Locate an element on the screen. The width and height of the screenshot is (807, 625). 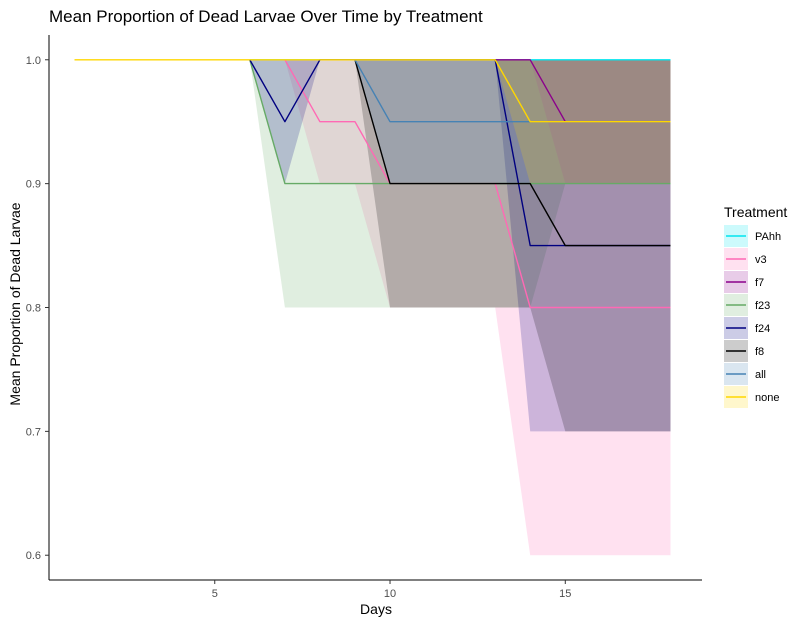
y-tick-label: 0.9 is located at coordinates (33, 185).